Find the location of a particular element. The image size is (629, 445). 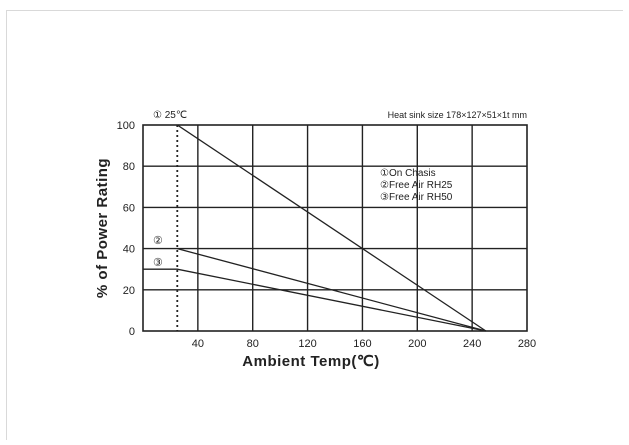

x-tick-label: 40 is located at coordinates (198, 344).